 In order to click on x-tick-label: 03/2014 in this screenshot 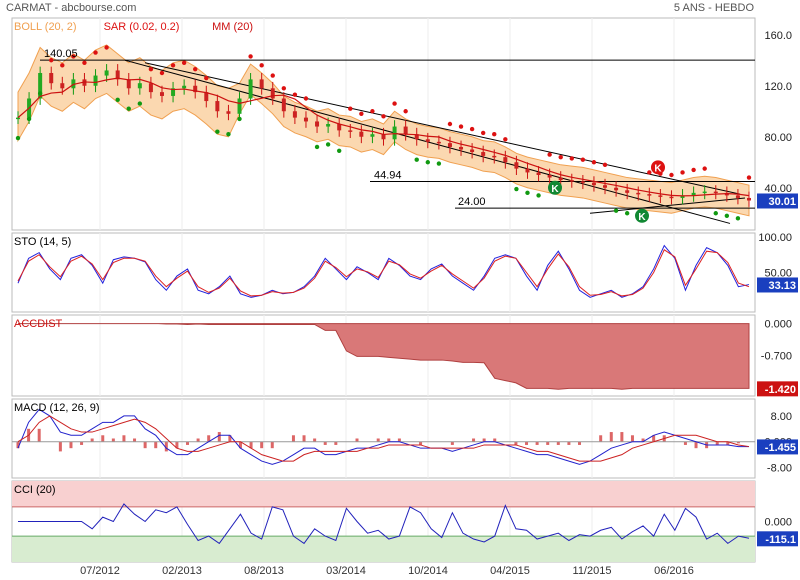, I will do `click(346, 571)`.